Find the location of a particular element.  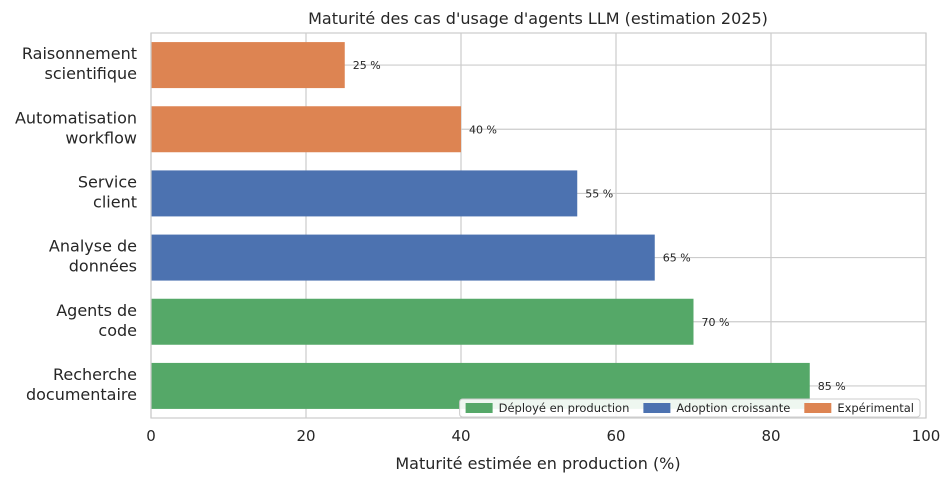

y-tick-label: données is located at coordinates (103, 266).